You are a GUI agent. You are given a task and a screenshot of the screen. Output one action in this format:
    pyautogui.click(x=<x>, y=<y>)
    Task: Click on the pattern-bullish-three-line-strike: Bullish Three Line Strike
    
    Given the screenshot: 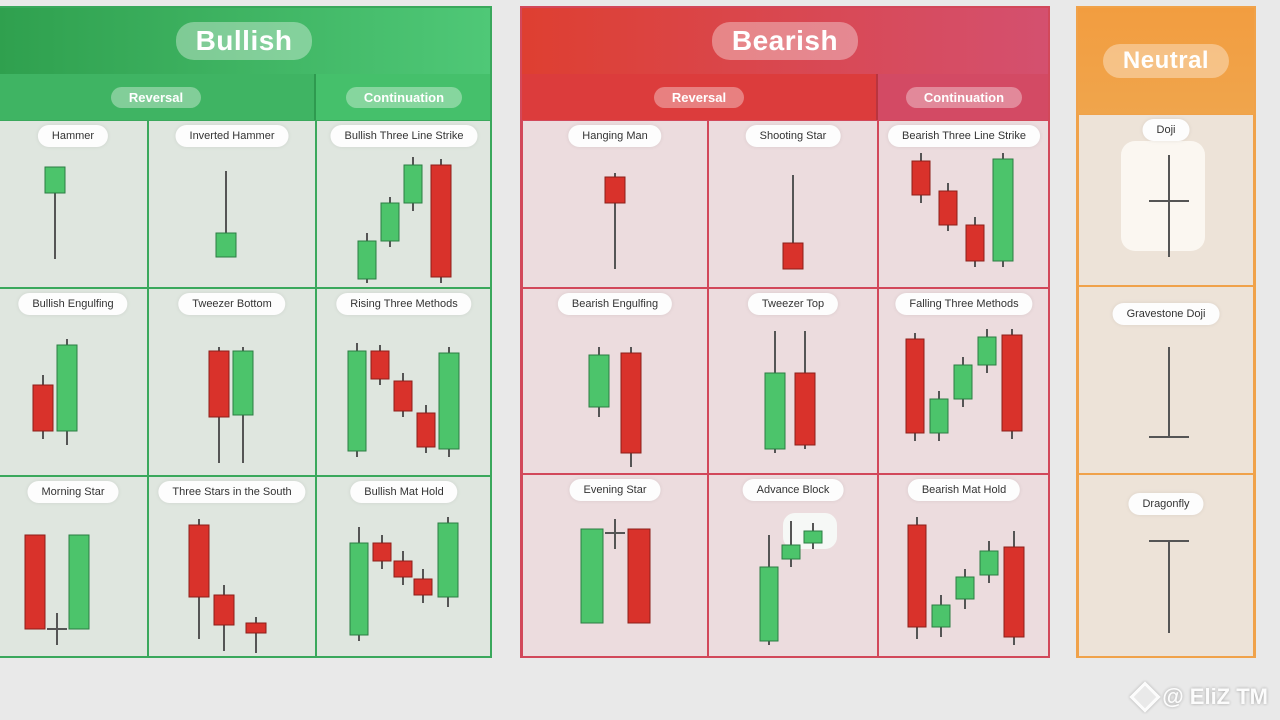 What is the action you would take?
    pyautogui.click(x=403, y=204)
    